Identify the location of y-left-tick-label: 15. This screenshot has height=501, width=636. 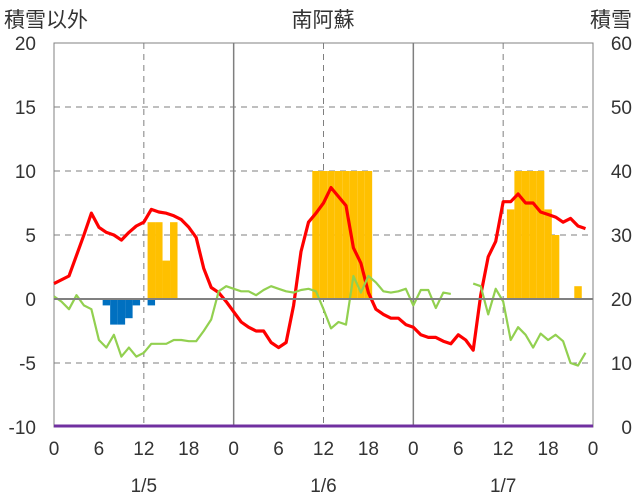
(25, 108).